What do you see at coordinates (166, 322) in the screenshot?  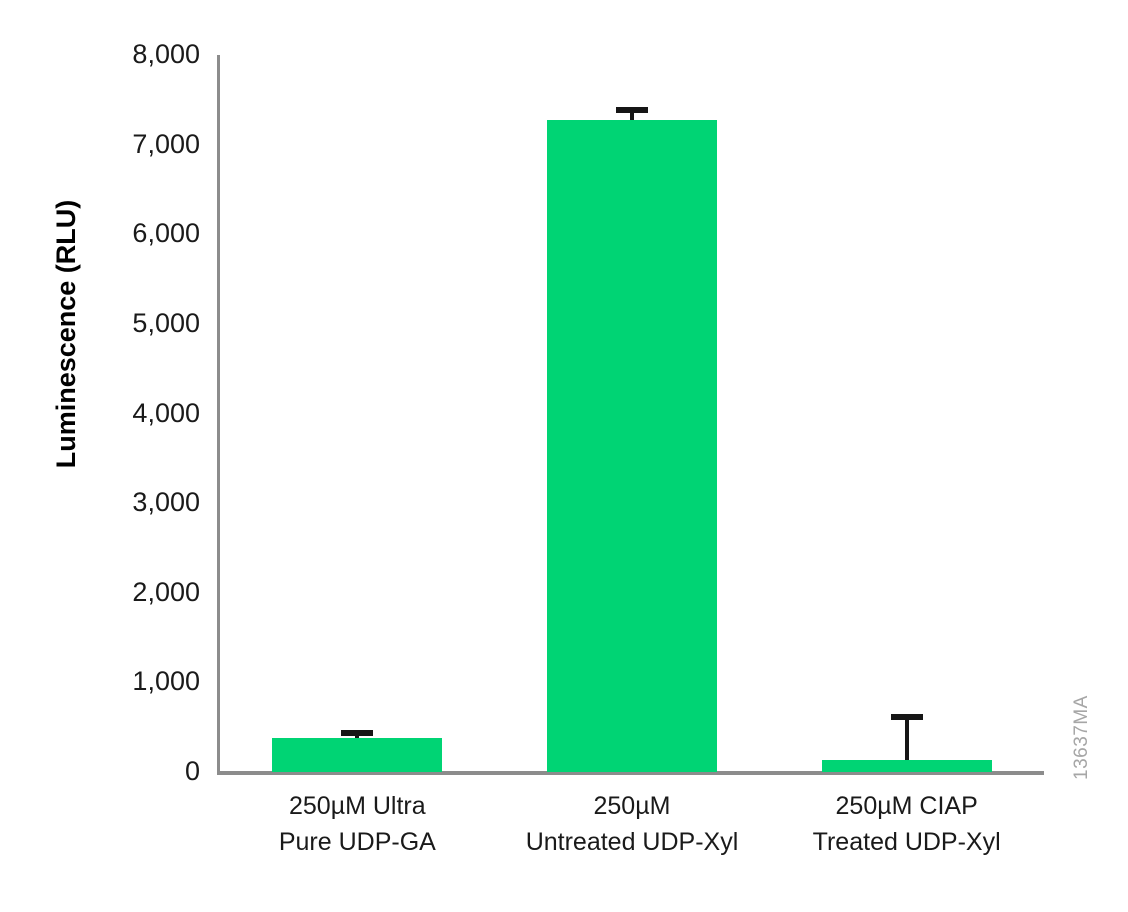 I see `y-tick-label: 5,000` at bounding box center [166, 322].